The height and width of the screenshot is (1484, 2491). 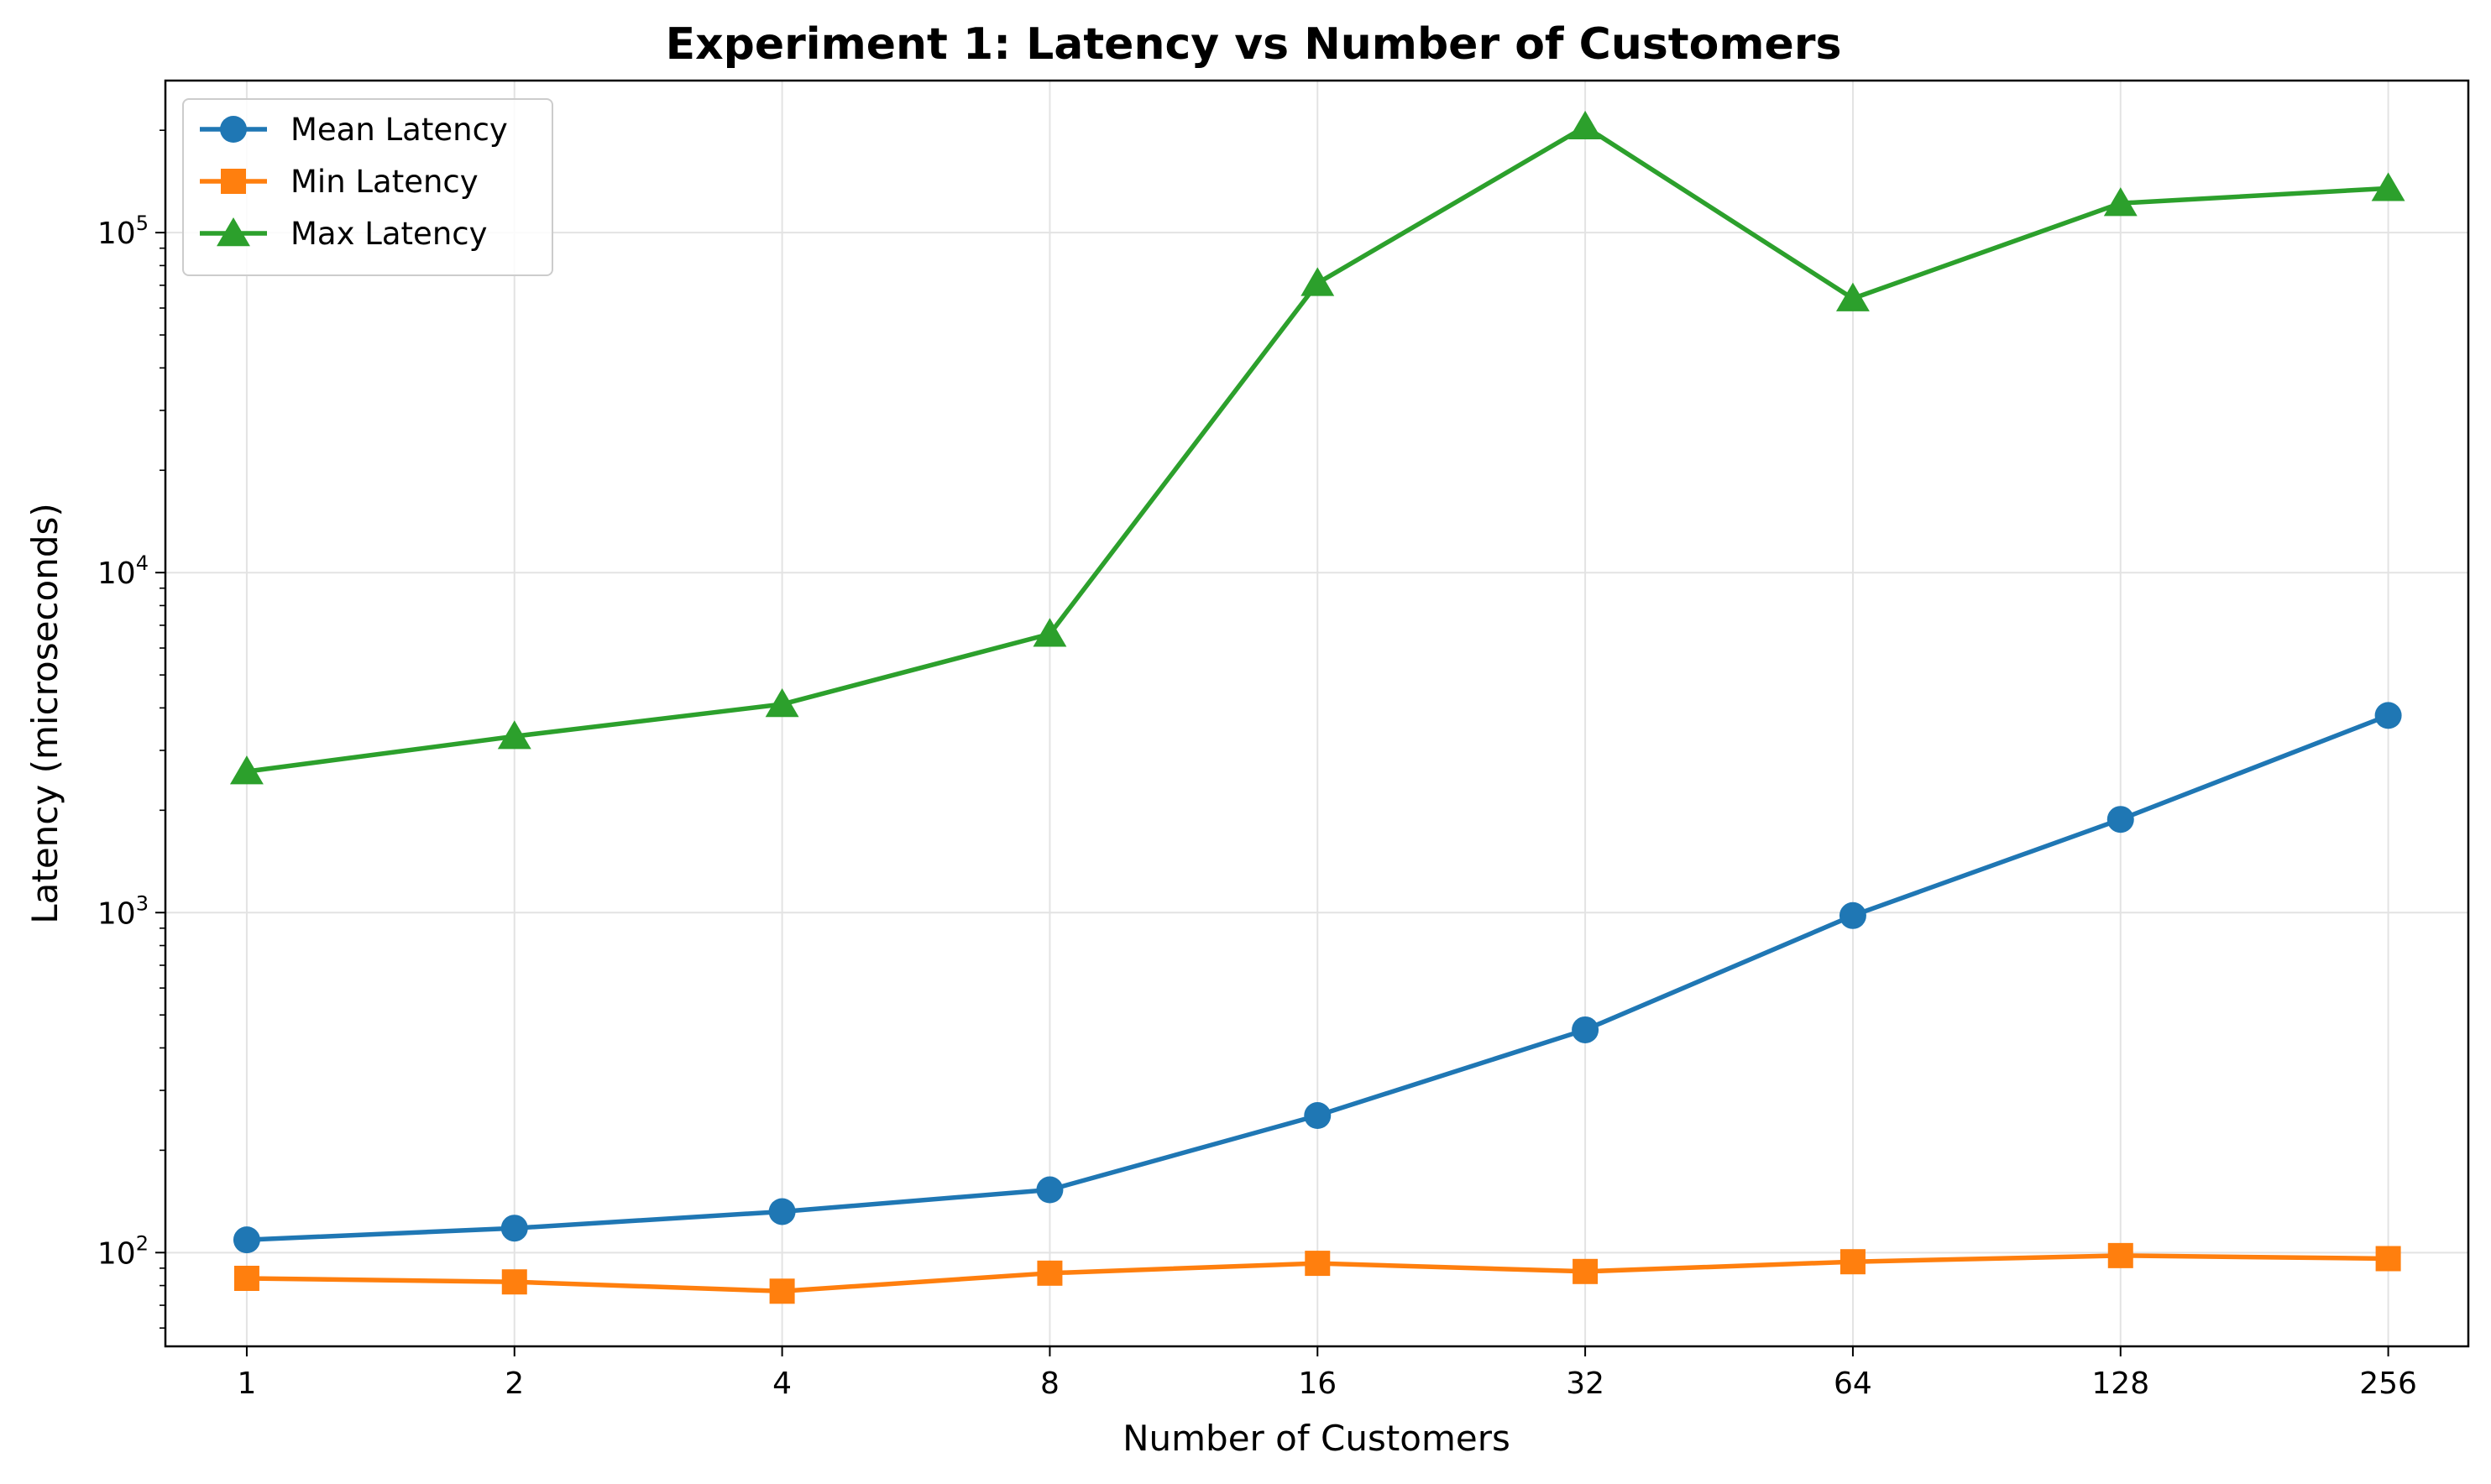 What do you see at coordinates (399, 130) in the screenshot?
I see `legend-label-mean-latency: Mean Latency` at bounding box center [399, 130].